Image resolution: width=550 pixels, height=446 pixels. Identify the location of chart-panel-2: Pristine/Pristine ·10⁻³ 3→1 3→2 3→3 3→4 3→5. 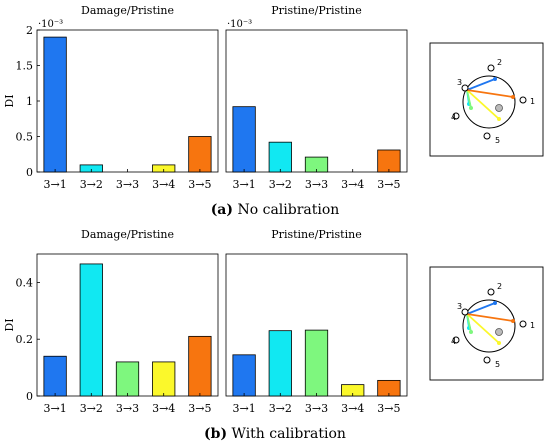
(316, 97).